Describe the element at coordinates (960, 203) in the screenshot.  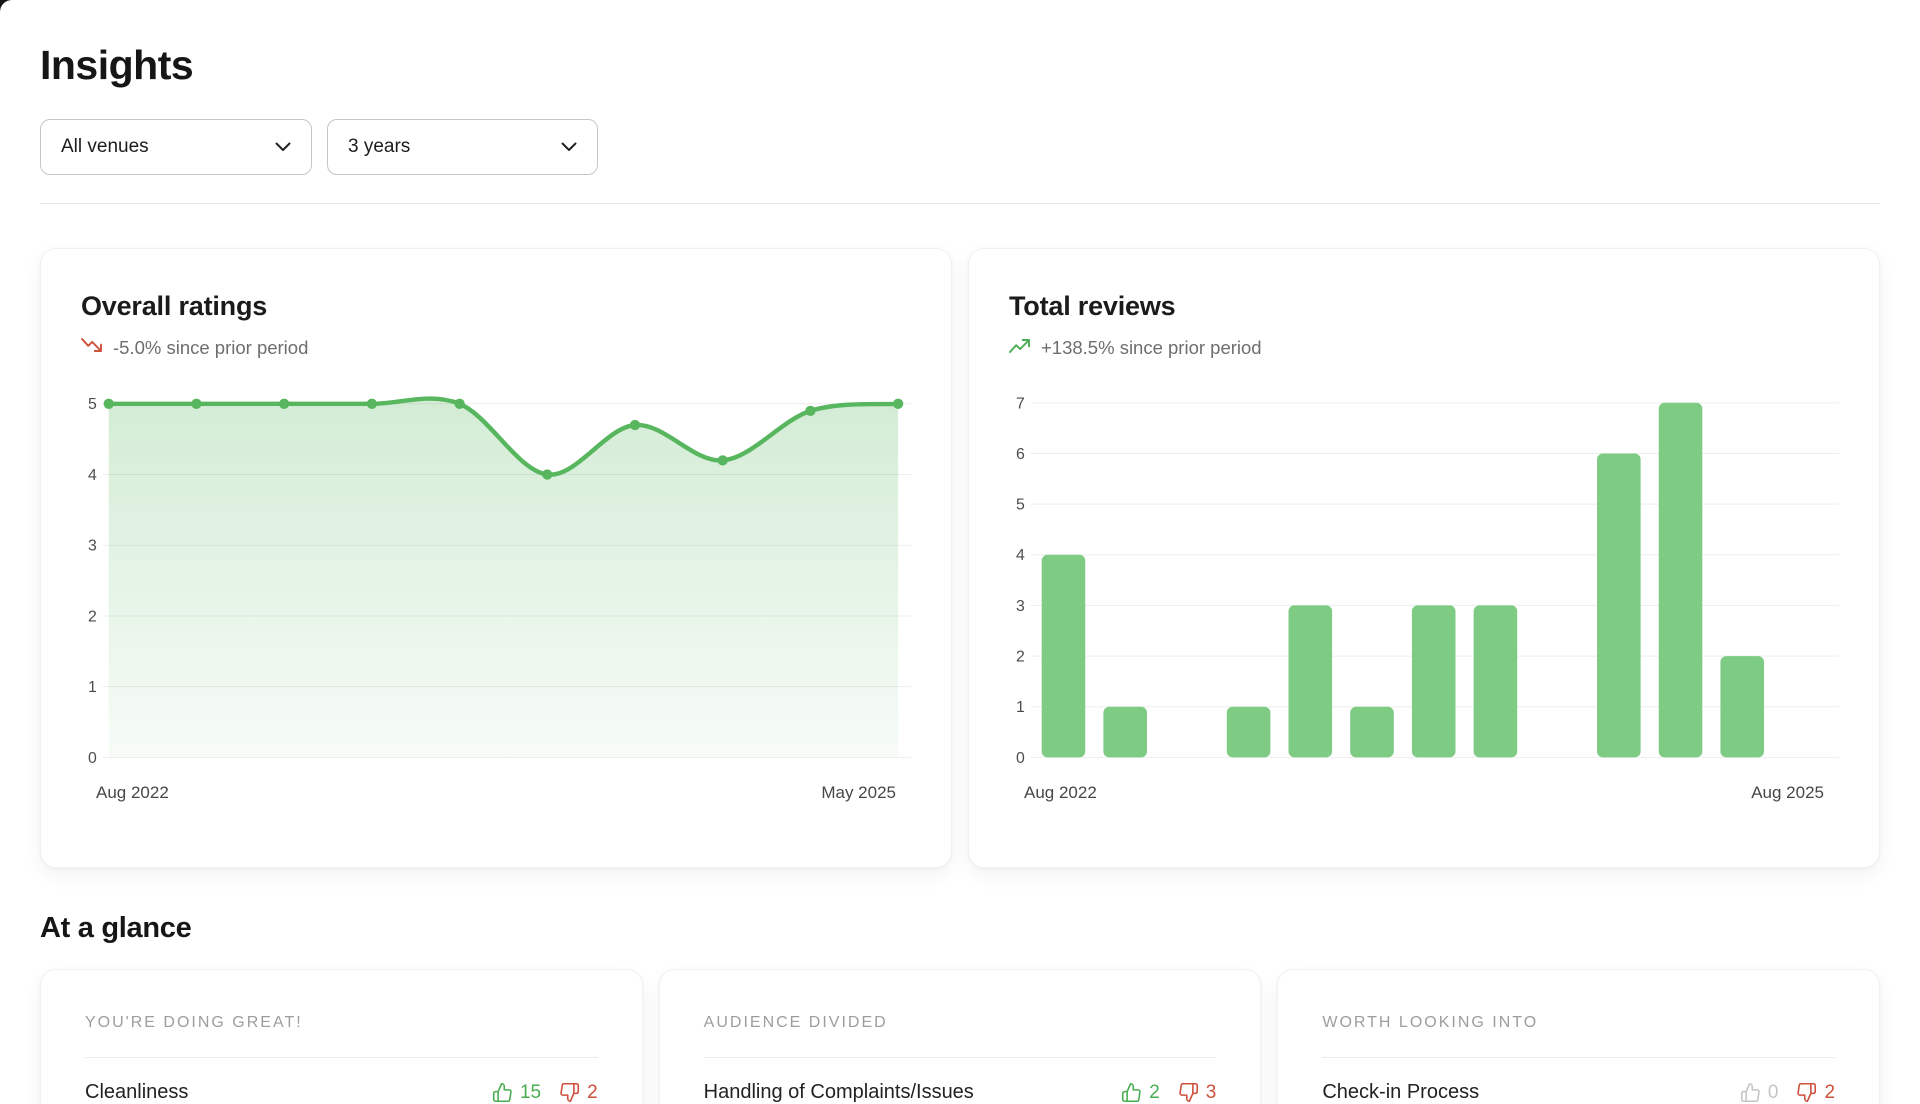
I see `header-divider` at that location.